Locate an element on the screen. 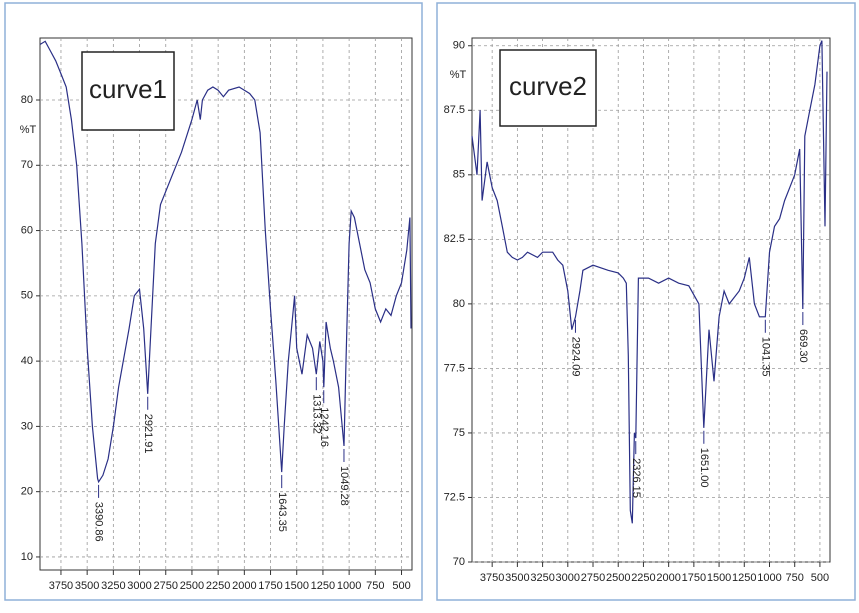  y-tick-label: 30 is located at coordinates (27, 426).